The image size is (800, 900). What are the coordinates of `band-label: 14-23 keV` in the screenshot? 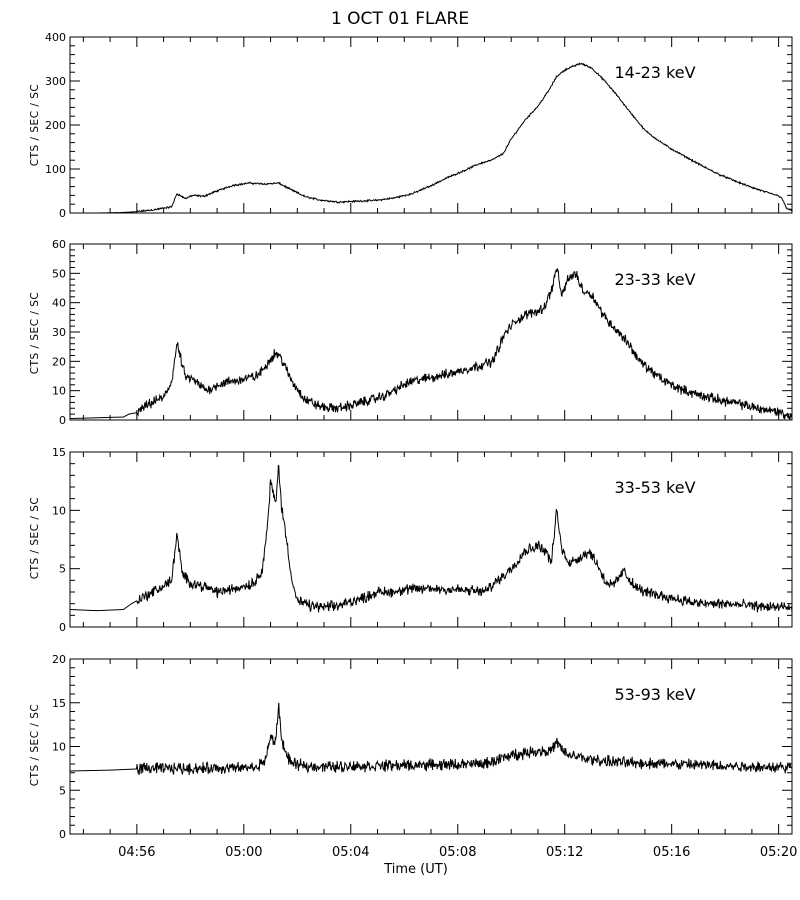 It's located at (654, 72).